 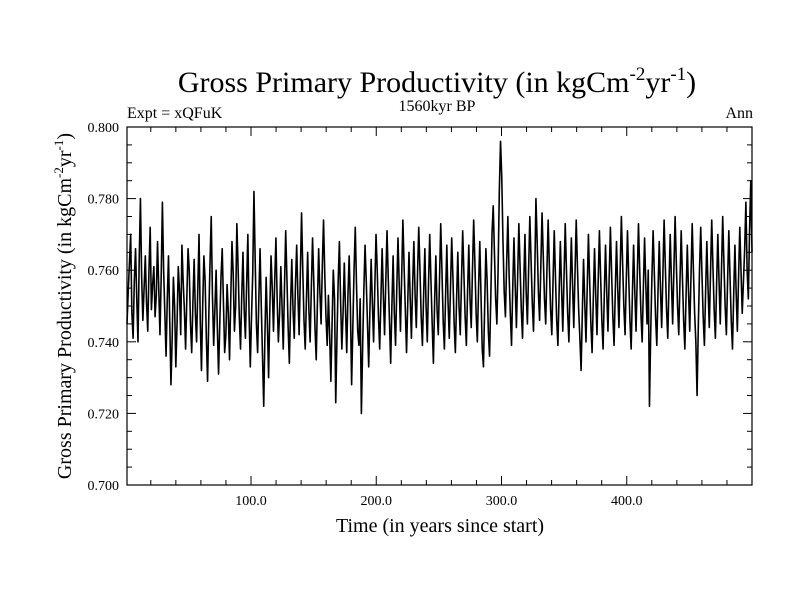 What do you see at coordinates (104, 414) in the screenshot?
I see `y-tick-label: 0.720` at bounding box center [104, 414].